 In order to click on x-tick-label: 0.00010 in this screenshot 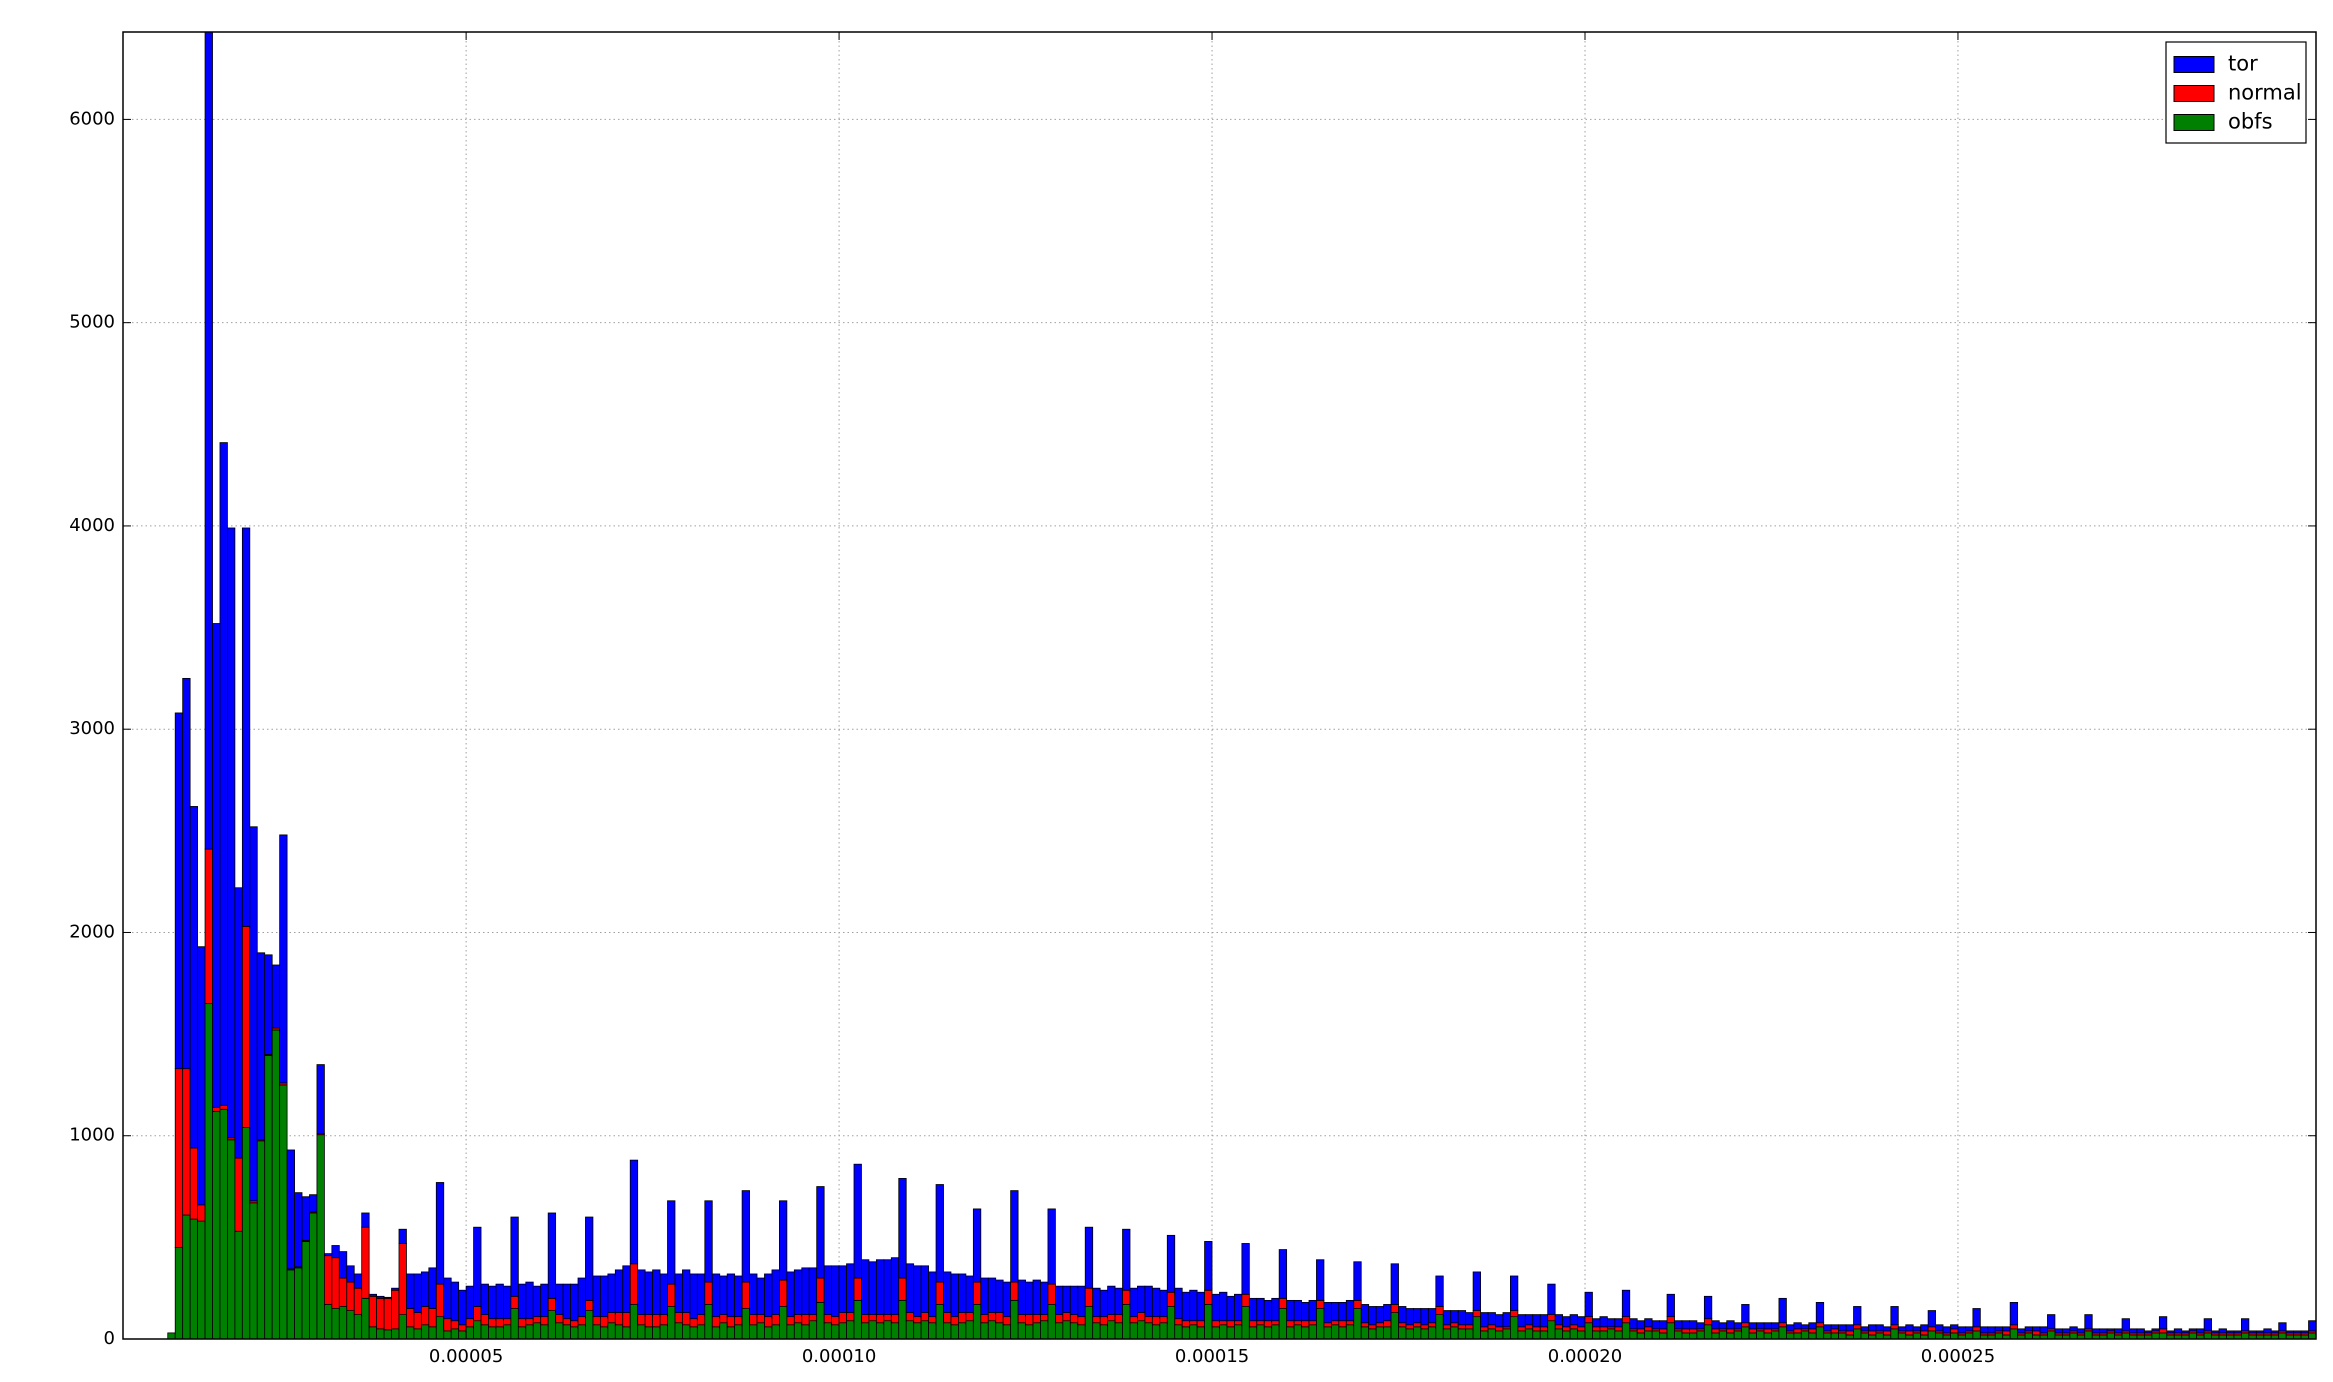, I will do `click(839, 1356)`.